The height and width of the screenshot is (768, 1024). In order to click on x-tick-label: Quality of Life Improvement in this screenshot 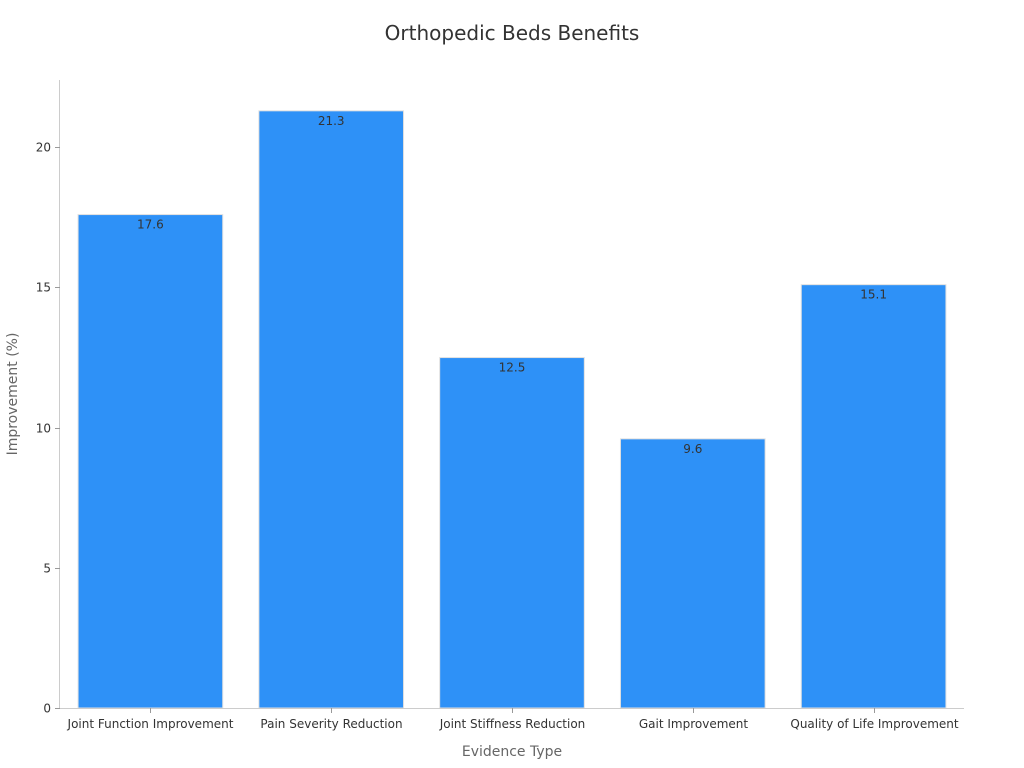, I will do `click(874, 724)`.